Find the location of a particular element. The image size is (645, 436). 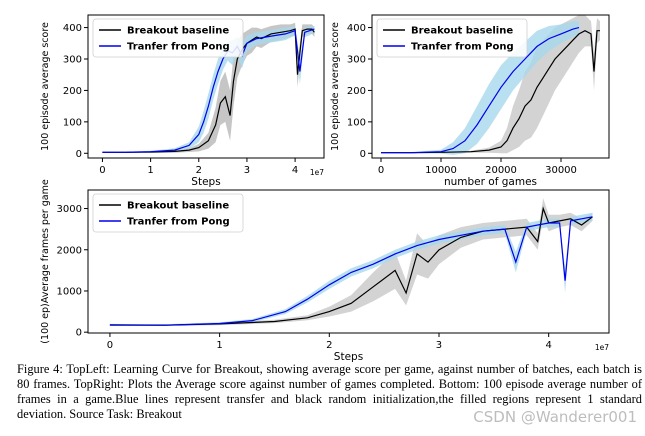

chart-1-xtick-label-2: 20000 is located at coordinates (501, 170).